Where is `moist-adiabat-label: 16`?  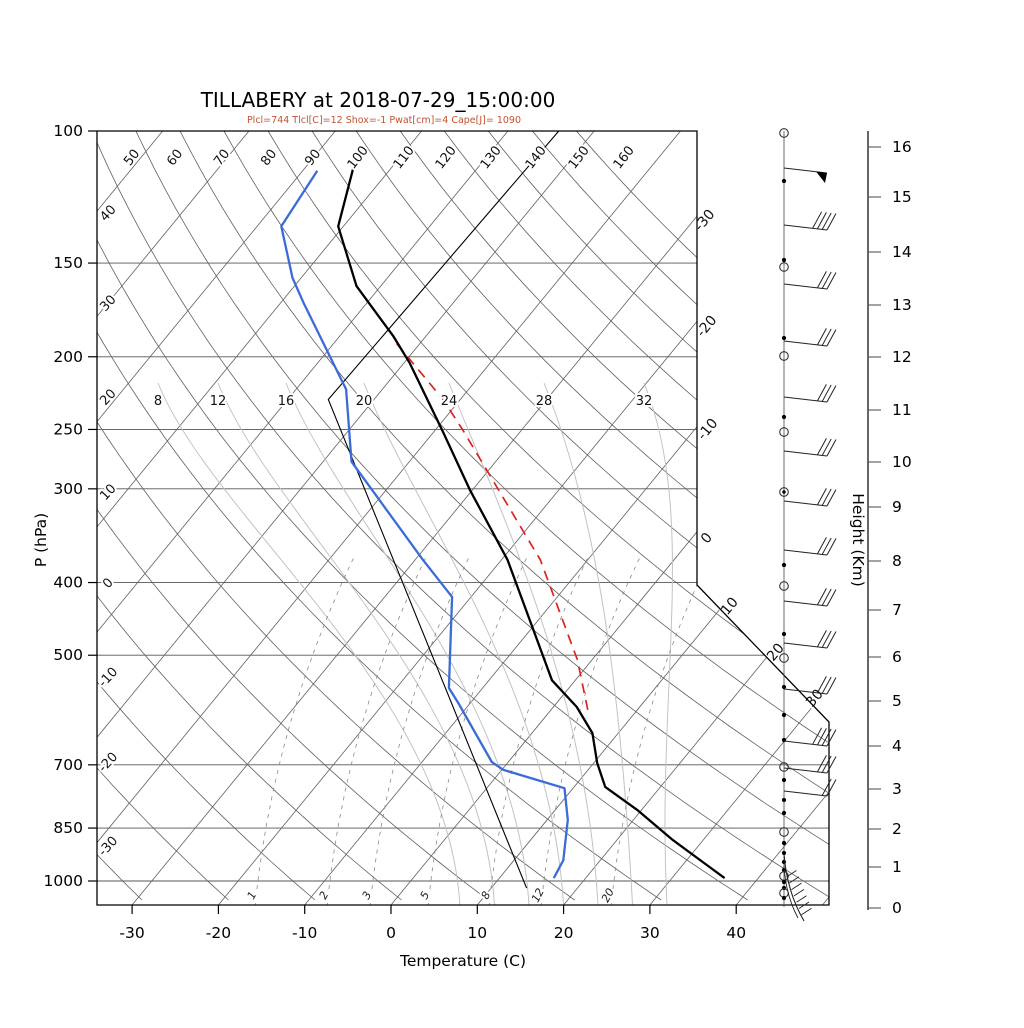
moist-adiabat-label: 16 is located at coordinates (286, 401).